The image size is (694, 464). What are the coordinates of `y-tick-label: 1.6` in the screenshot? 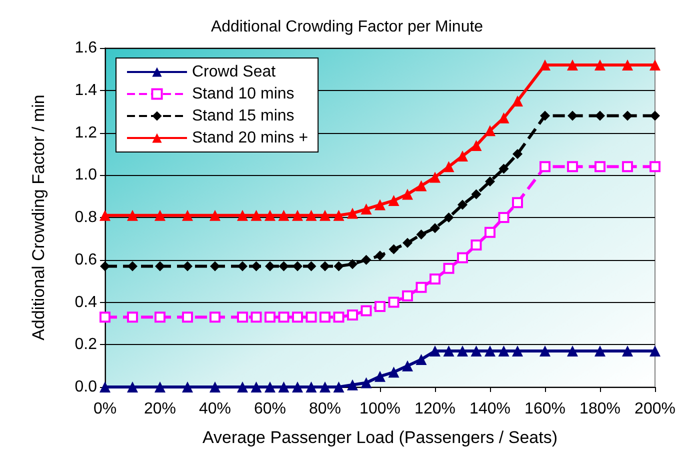 It's located at (86, 48).